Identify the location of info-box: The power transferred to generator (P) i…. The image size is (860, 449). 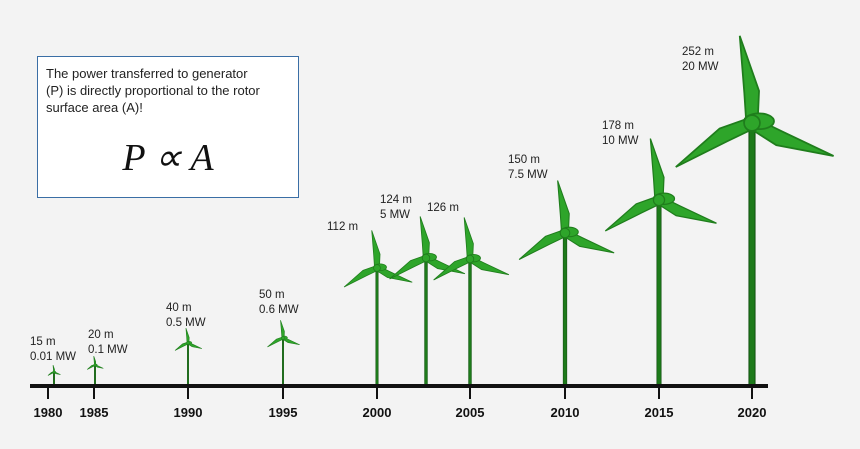
(168, 127).